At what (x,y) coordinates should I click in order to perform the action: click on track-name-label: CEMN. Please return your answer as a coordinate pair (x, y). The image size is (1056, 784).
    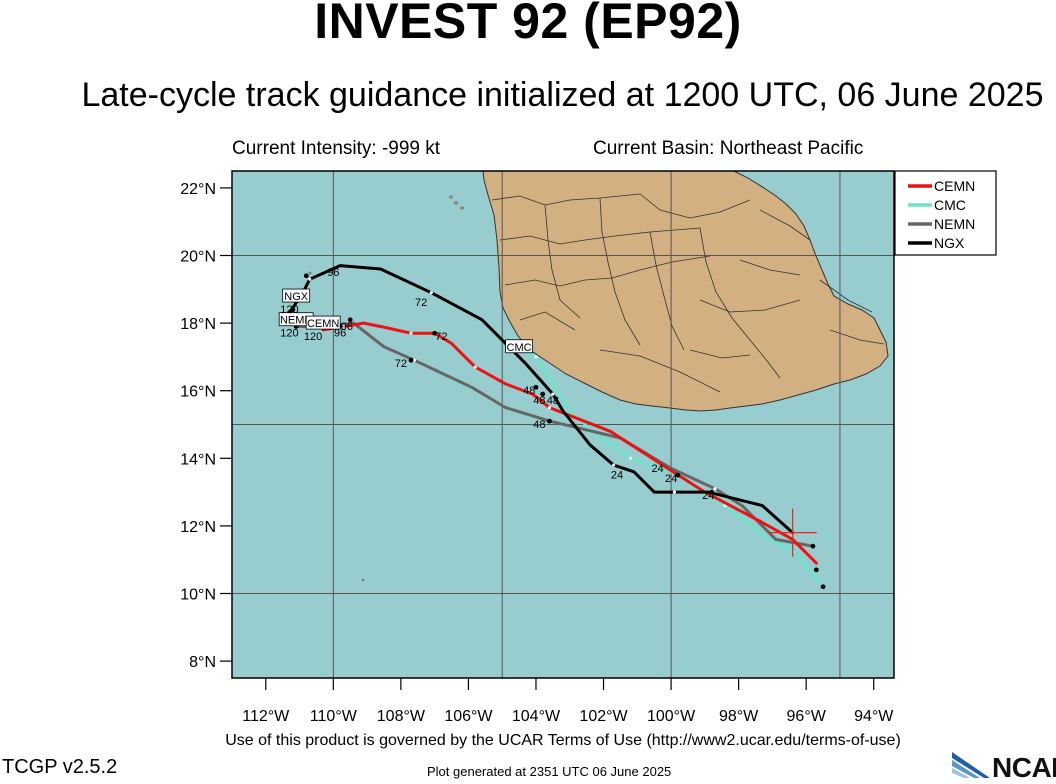
    Looking at the image, I should click on (323, 322).